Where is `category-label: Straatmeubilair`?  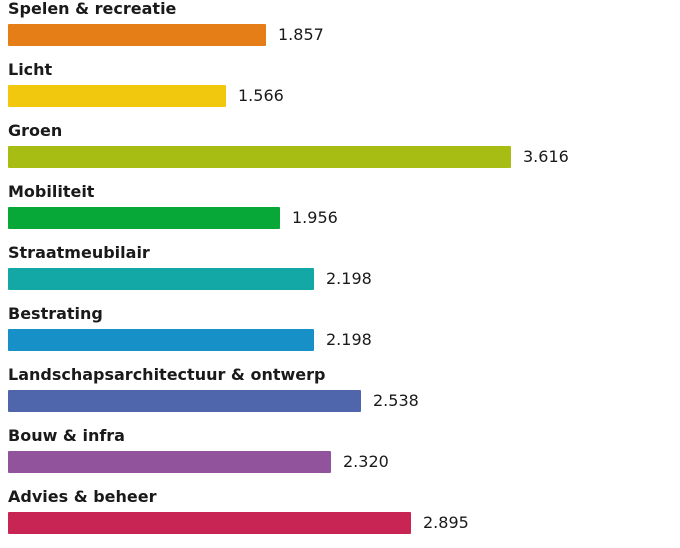
category-label: Straatmeubilair is located at coordinates (79, 252).